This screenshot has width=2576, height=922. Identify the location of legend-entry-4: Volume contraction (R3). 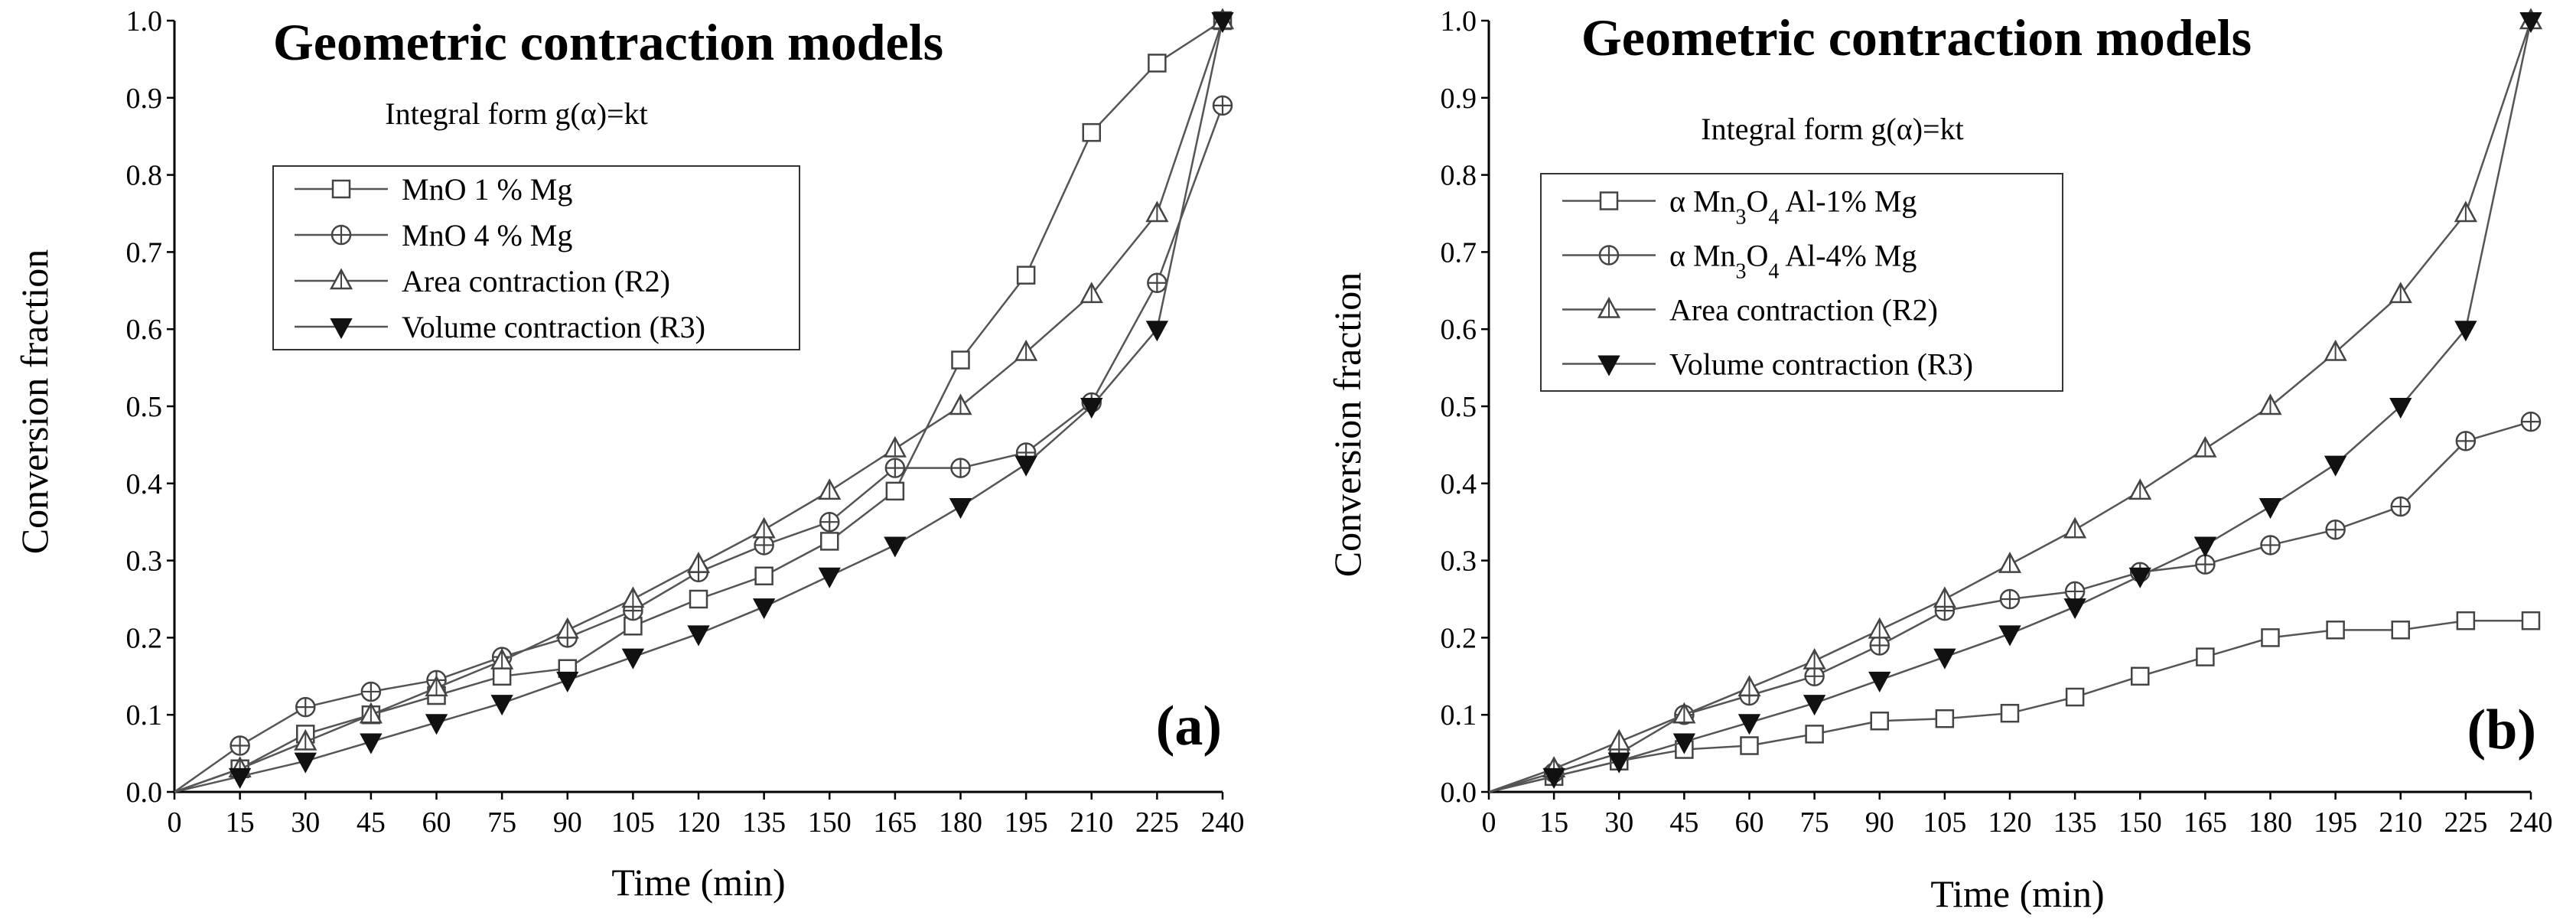
(500, 327).